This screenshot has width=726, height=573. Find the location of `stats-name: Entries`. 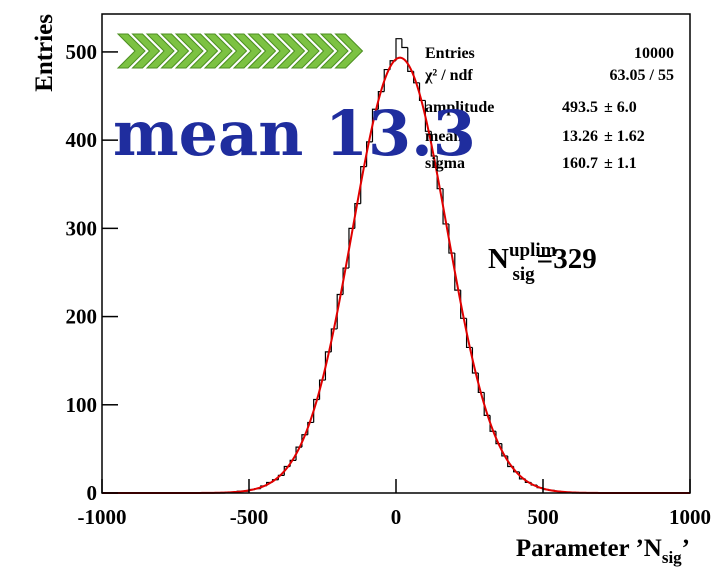

stats-name: Entries is located at coordinates (450, 53).